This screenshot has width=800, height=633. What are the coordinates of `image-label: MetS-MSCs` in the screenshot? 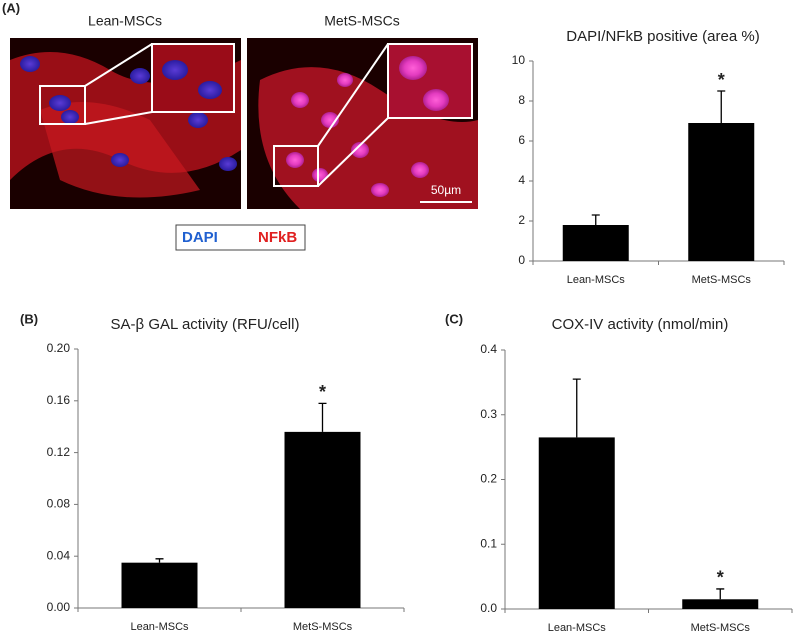 It's located at (361, 21).